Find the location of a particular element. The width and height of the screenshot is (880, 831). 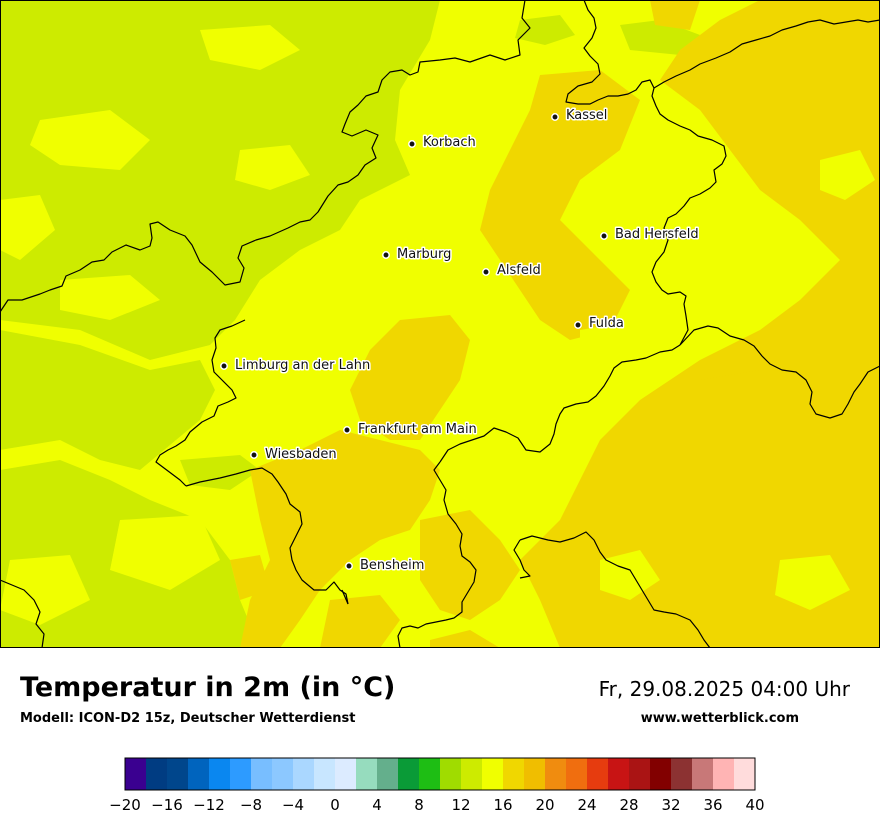

city-kassel: Kassel is located at coordinates (580, 116).